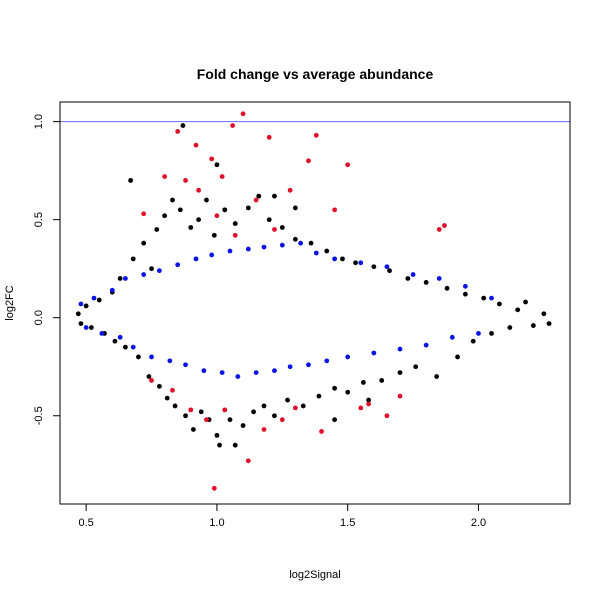 The width and height of the screenshot is (600, 600). Describe the element at coordinates (216, 523) in the screenshot. I see `x-tick-label: 1.0` at that location.